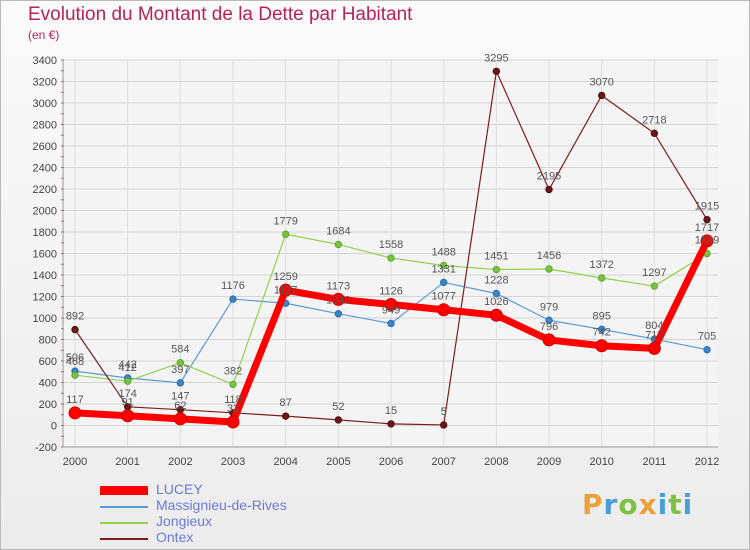 This screenshot has height=550, width=750. Describe the element at coordinates (286, 403) in the screenshot. I see `data-label: 87` at that location.